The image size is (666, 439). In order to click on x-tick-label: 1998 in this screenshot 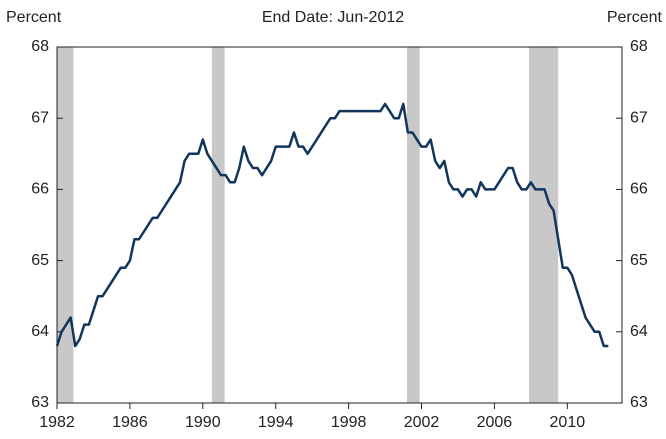, I will do `click(349, 422)`.